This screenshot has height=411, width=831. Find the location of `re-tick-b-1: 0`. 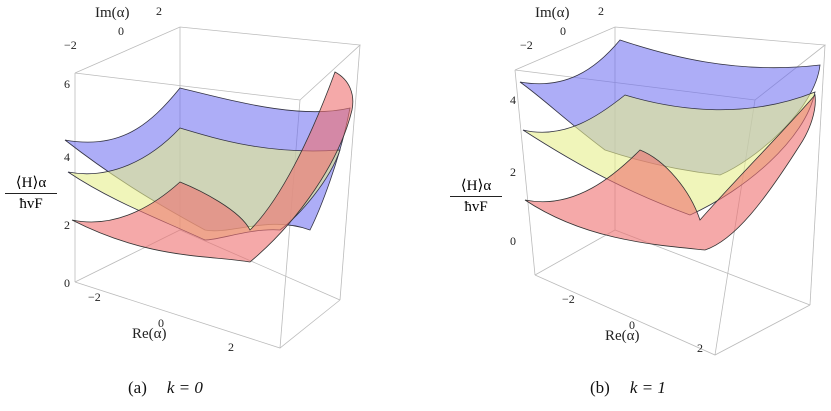

re-tick-b-1: 0 is located at coordinates (632, 325).